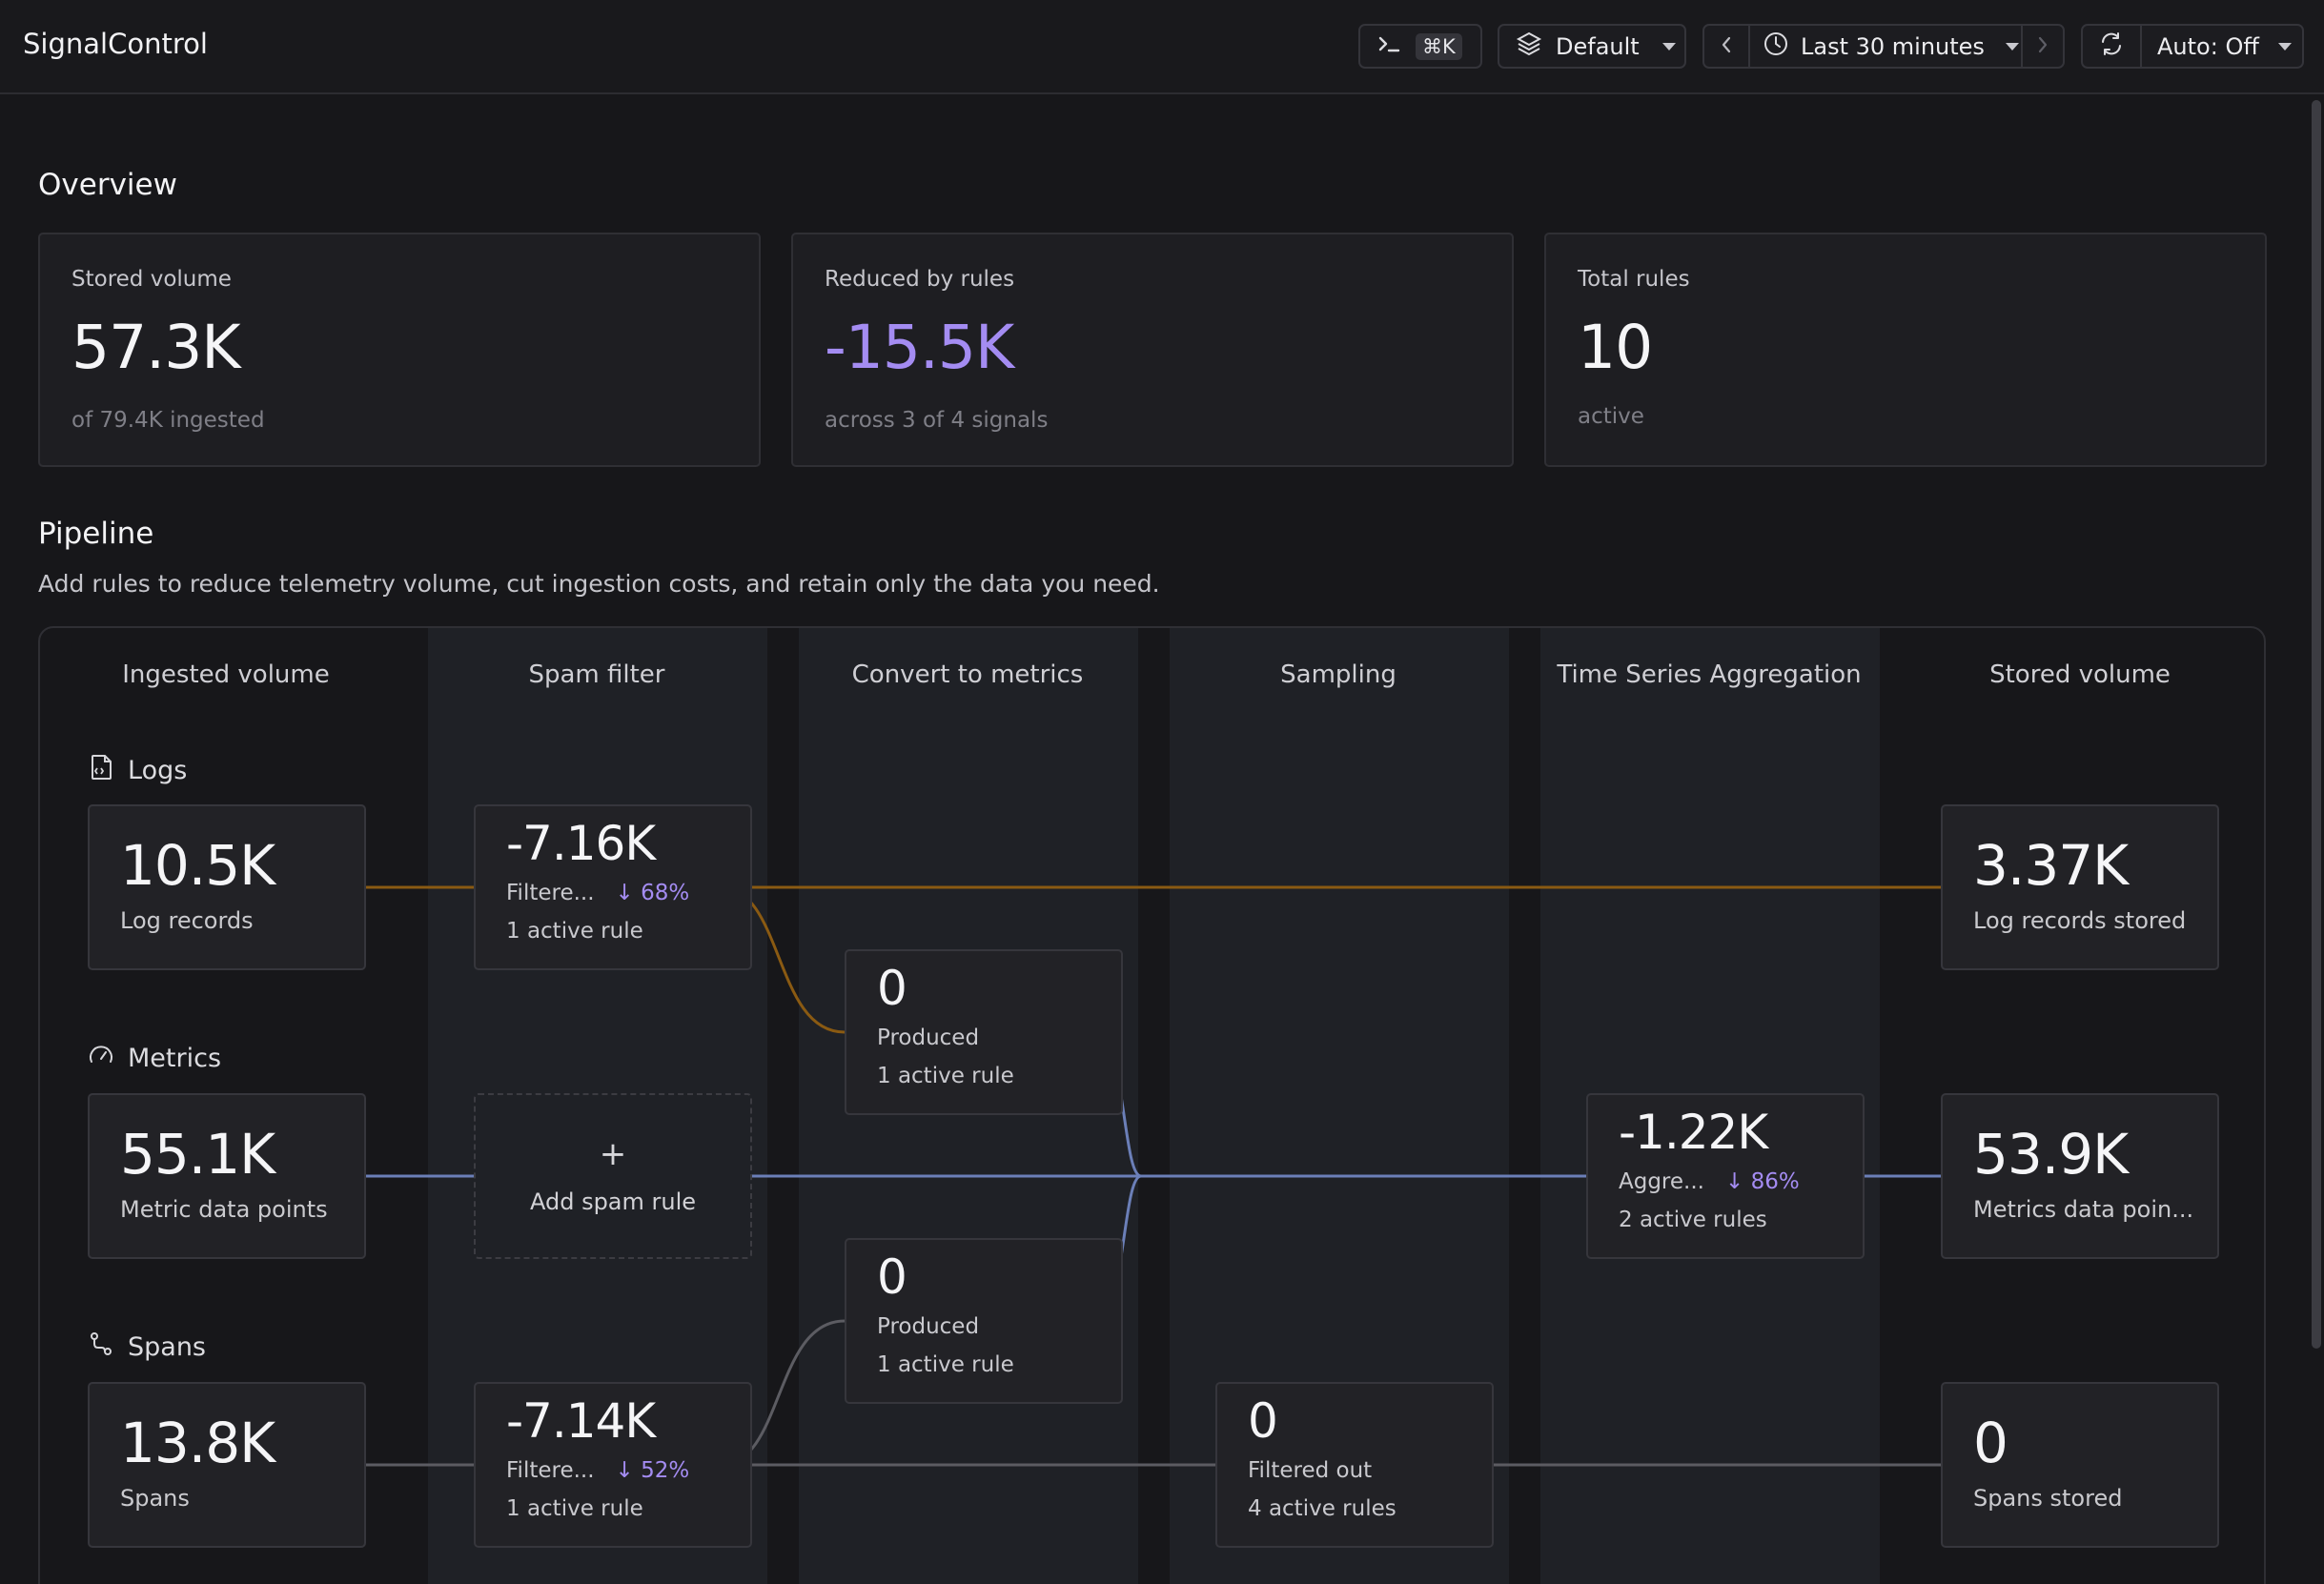  What do you see at coordinates (597, 893) in the screenshot?
I see `node-label-row: Filtere... ↓ 68%` at bounding box center [597, 893].